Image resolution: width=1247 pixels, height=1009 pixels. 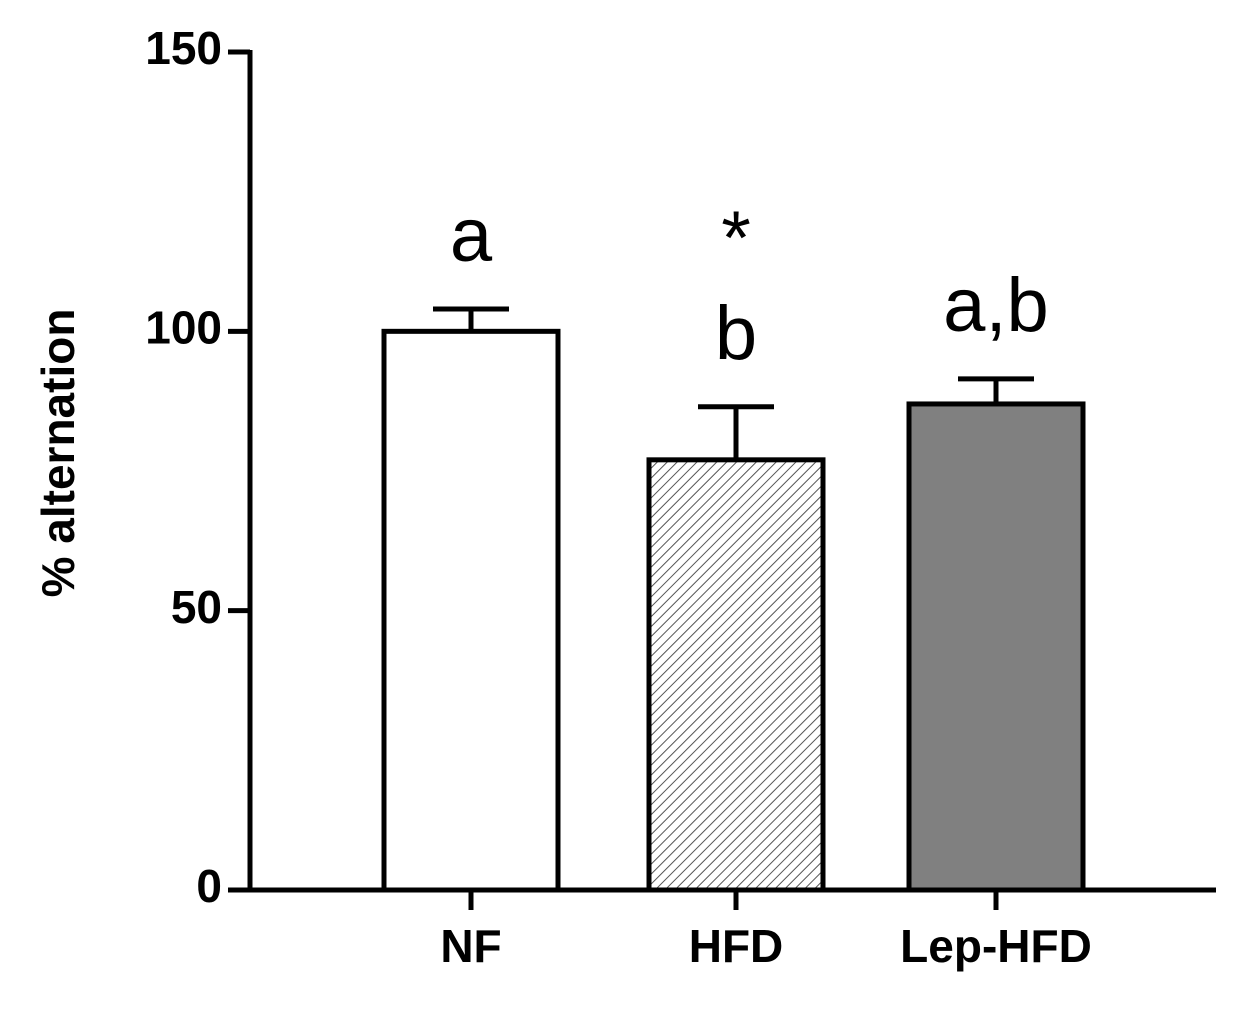 I want to click on y-tick-label: 0, so click(x=209, y=886).